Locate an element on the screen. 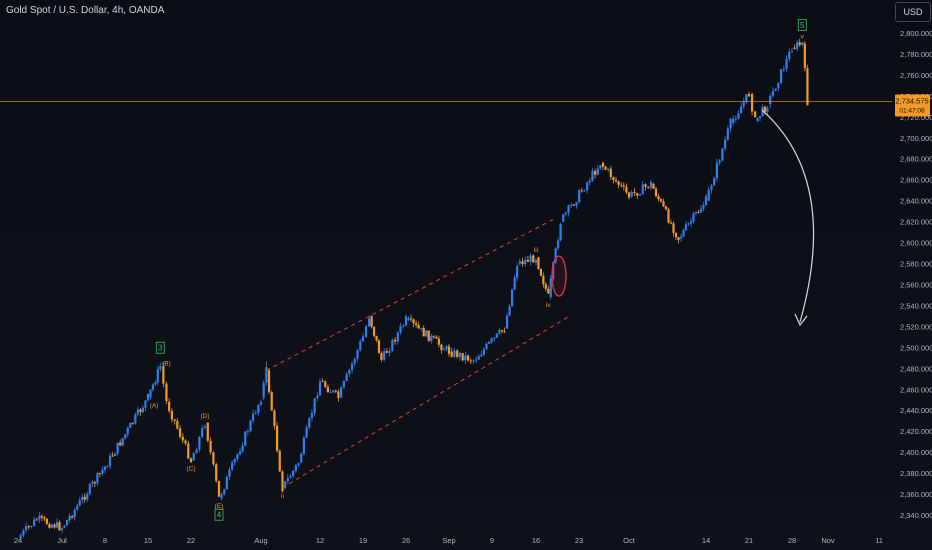 The height and width of the screenshot is (550, 932). wave-label-sub: iv is located at coordinates (548, 305).